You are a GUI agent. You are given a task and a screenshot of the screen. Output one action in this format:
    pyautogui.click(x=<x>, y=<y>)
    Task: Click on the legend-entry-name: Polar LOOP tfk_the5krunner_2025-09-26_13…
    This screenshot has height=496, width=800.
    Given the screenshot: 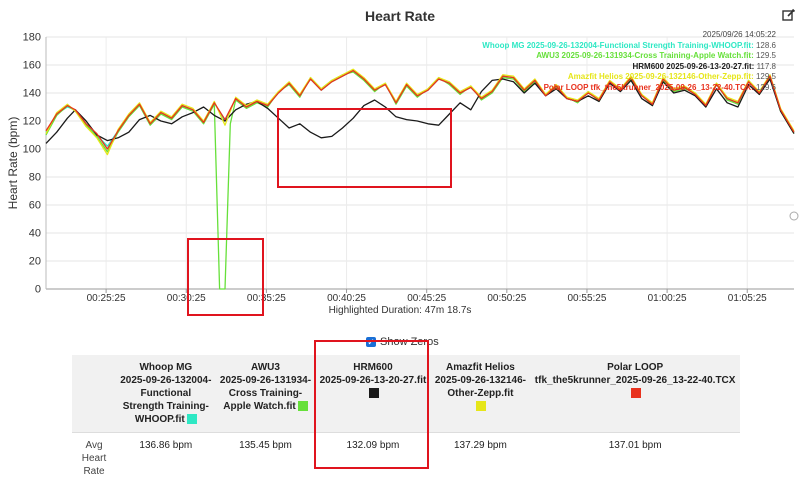 What is the action you would take?
    pyautogui.click(x=649, y=87)
    